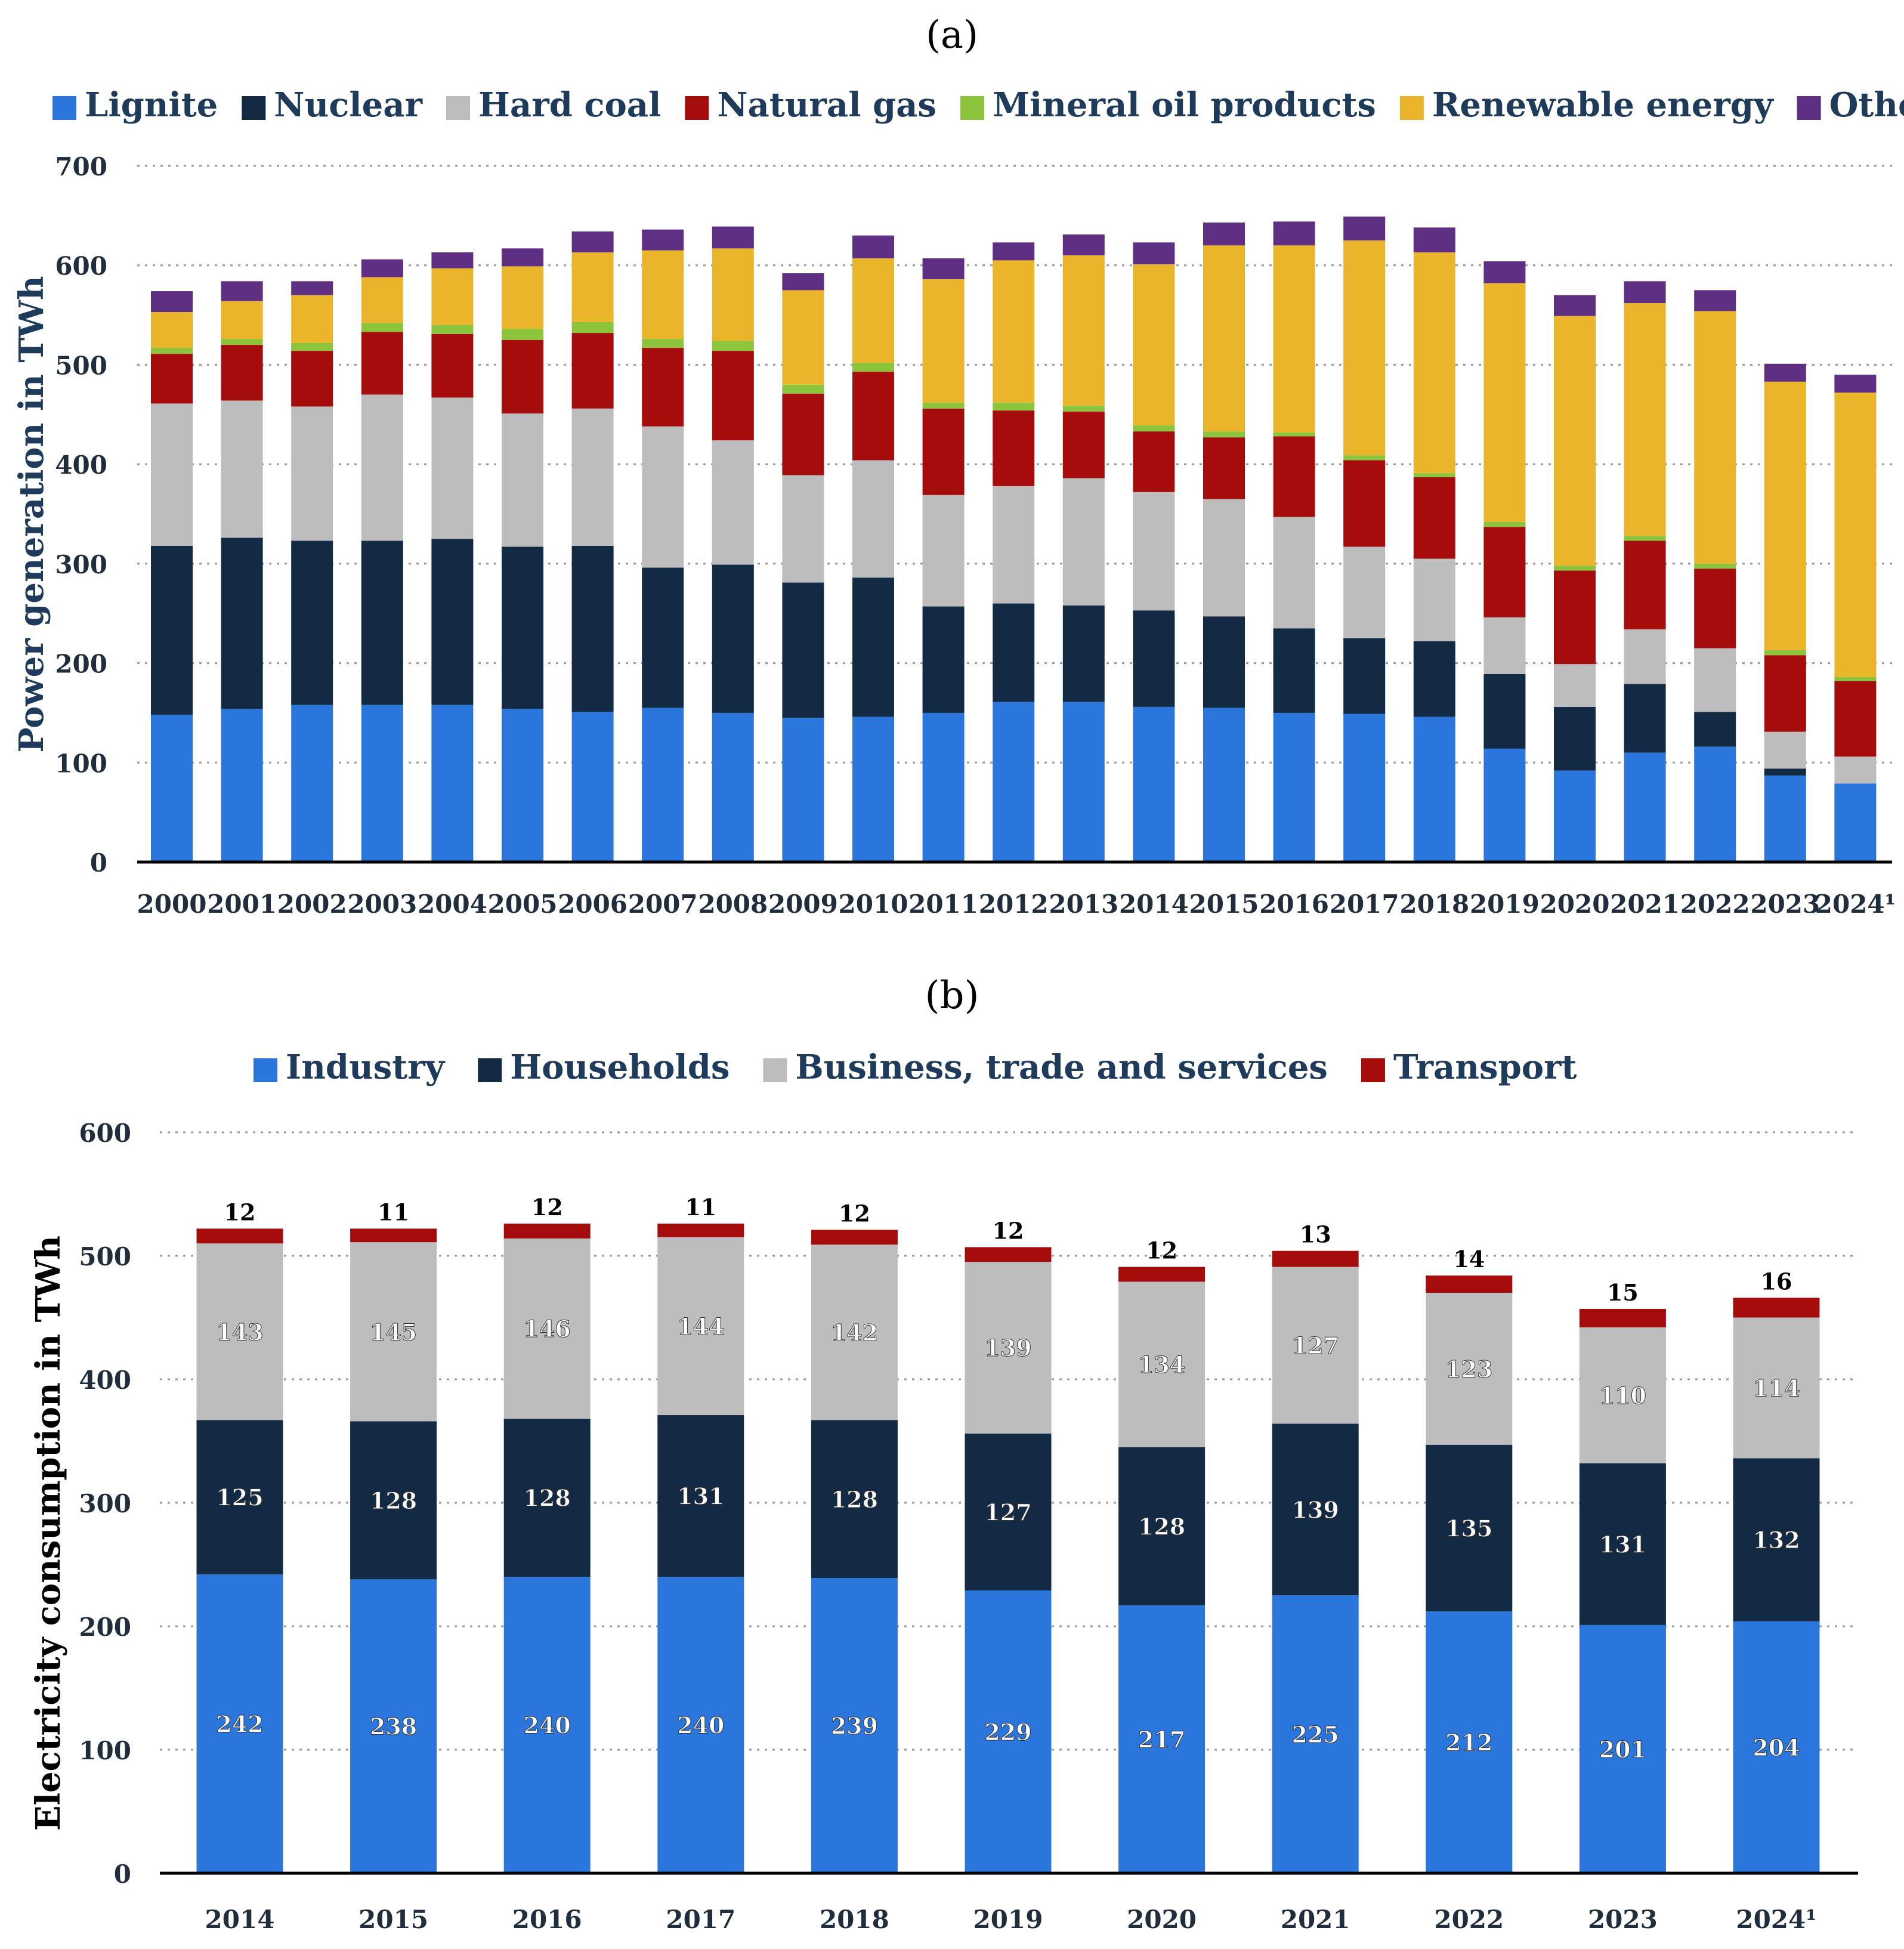  I want to click on y-axis-title-b: Electricity consumption in TWh, so click(48, 1533).